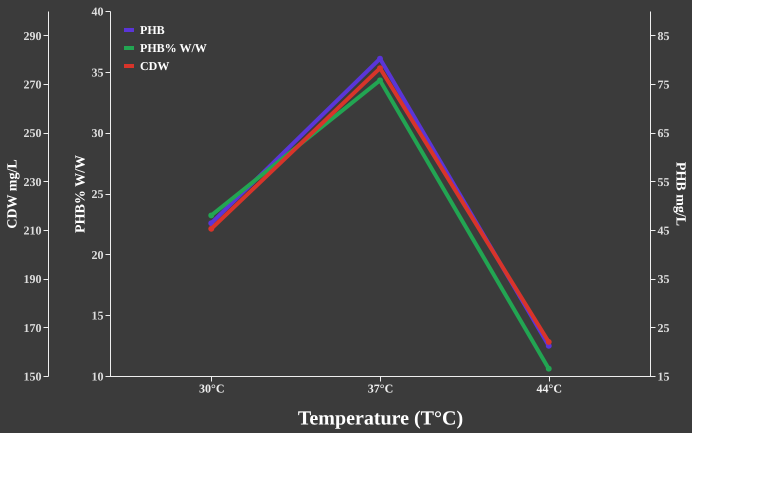 The image size is (768, 482). Describe the element at coordinates (152, 30) in the screenshot. I see `legend-label: PHB` at that location.